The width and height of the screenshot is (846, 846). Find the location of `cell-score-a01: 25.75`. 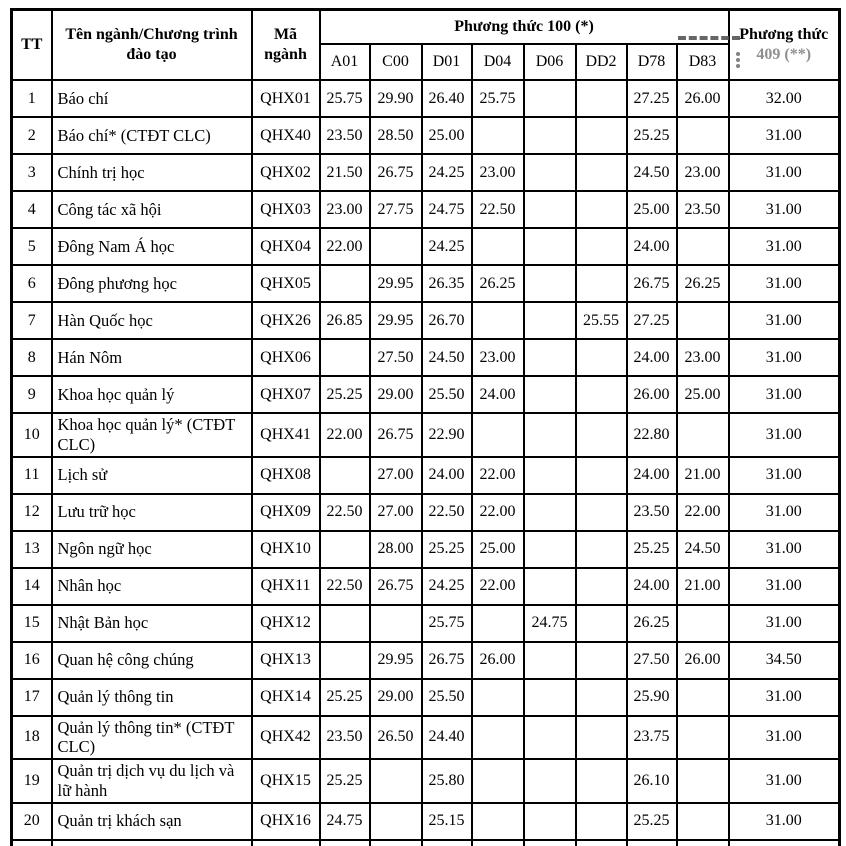

cell-score-a01: 25.75 is located at coordinates (344, 98).